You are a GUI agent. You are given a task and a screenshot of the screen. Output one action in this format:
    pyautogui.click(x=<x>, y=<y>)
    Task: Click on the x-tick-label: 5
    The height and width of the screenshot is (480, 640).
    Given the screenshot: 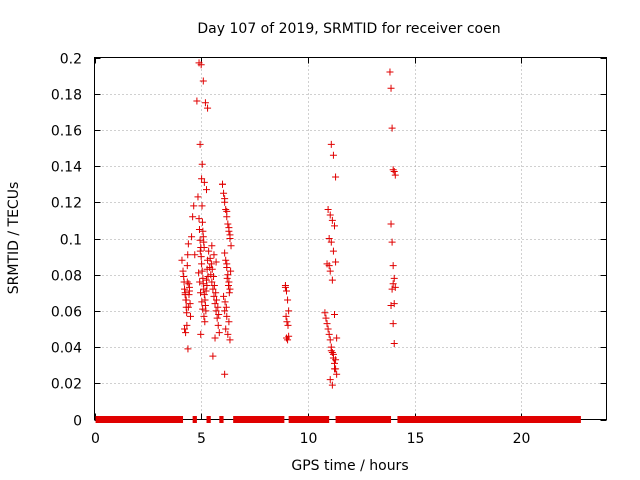 What is the action you would take?
    pyautogui.click(x=201, y=439)
    